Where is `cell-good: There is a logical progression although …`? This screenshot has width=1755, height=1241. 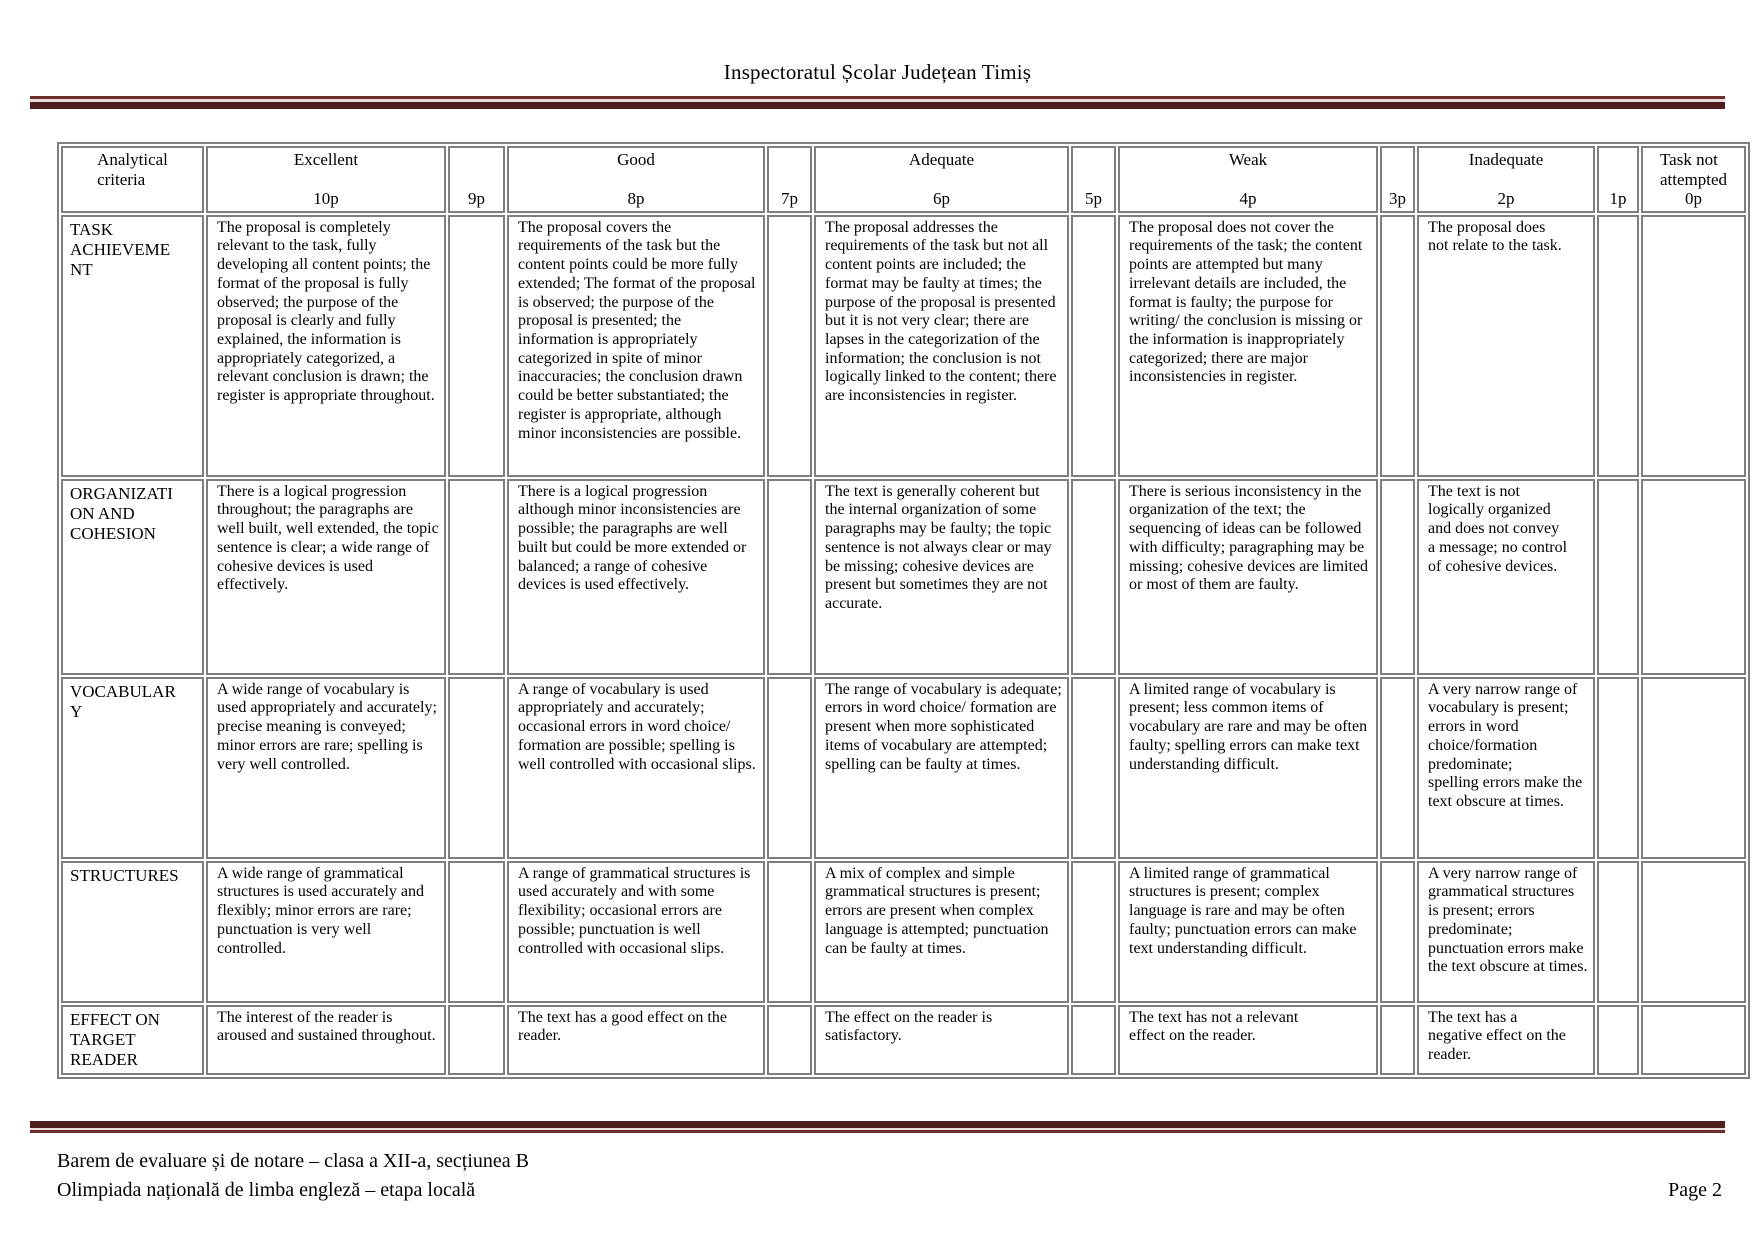
cell-good: There is a logical progression although … is located at coordinates (636, 576).